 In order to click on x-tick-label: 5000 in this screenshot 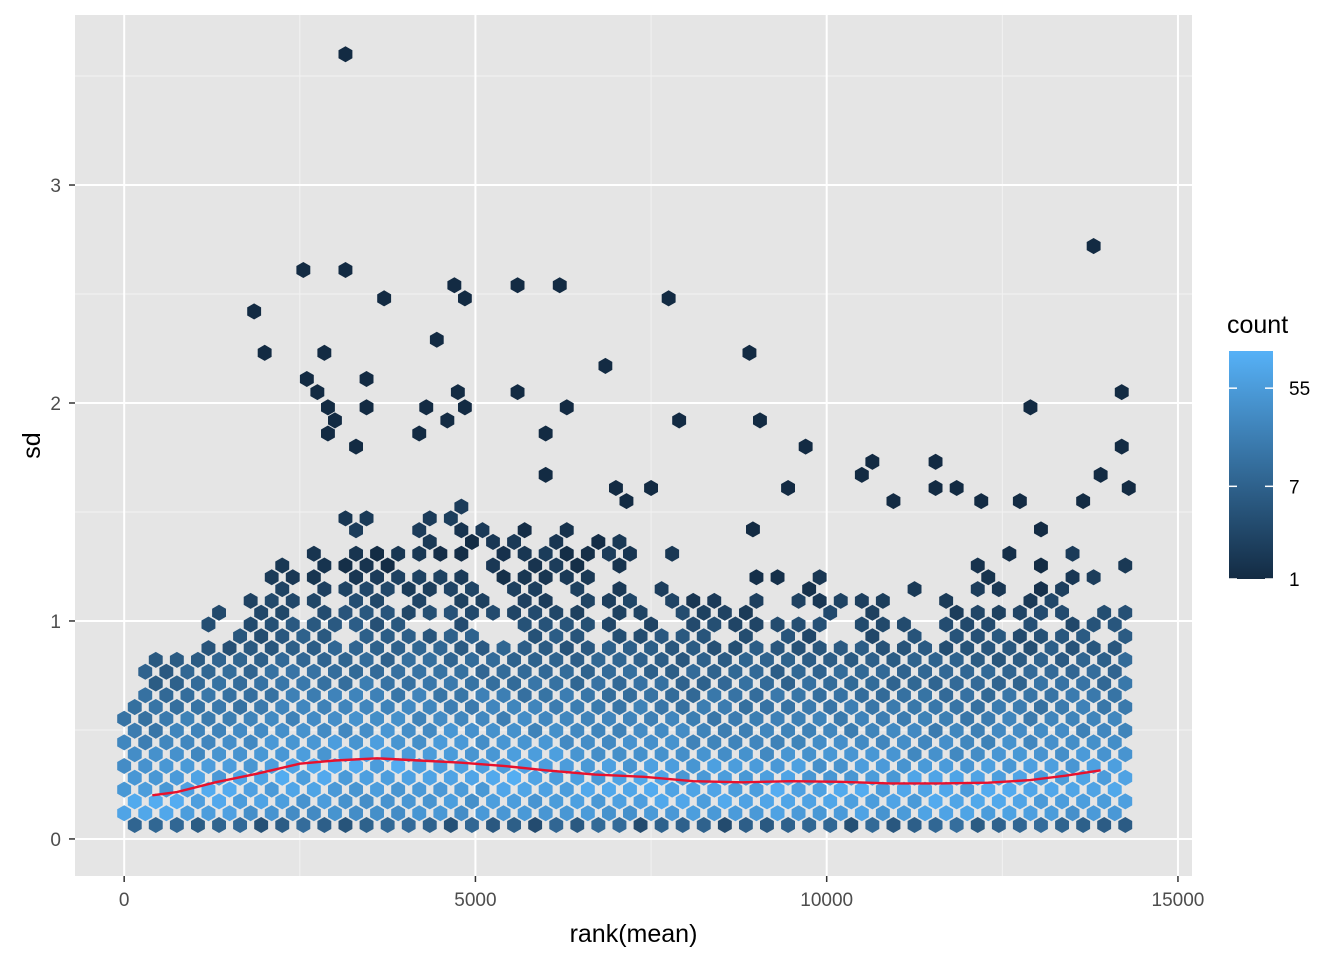, I will do `click(475, 900)`.